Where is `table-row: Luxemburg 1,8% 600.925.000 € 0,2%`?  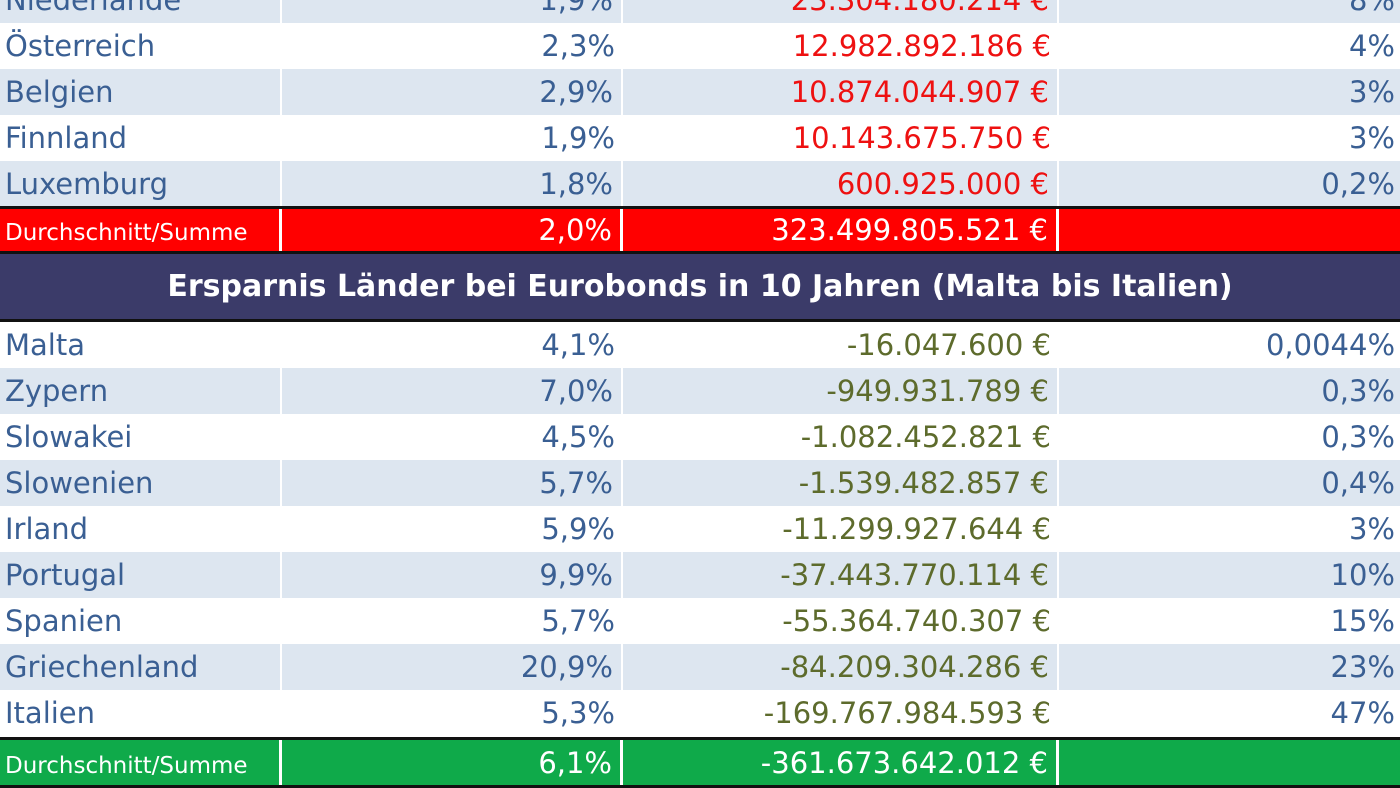
table-row: Luxemburg 1,8% 600.925.000 € 0,2% is located at coordinates (700, 184).